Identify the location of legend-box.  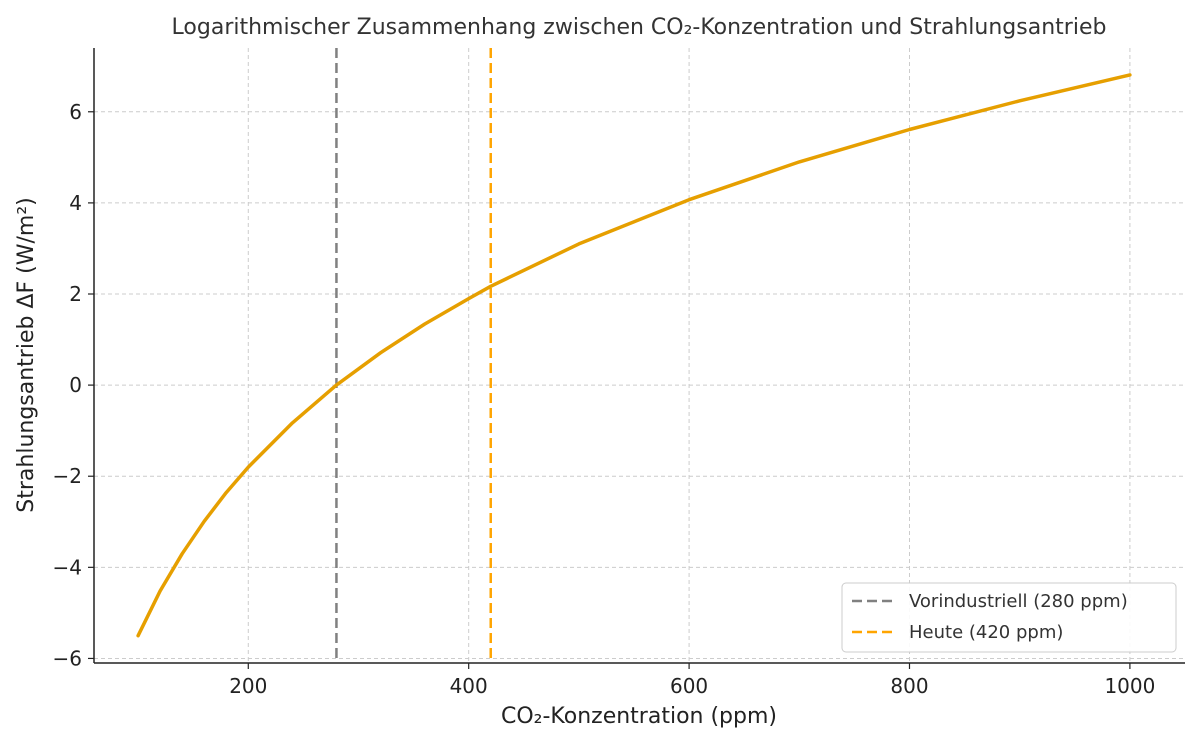
(1009, 617).